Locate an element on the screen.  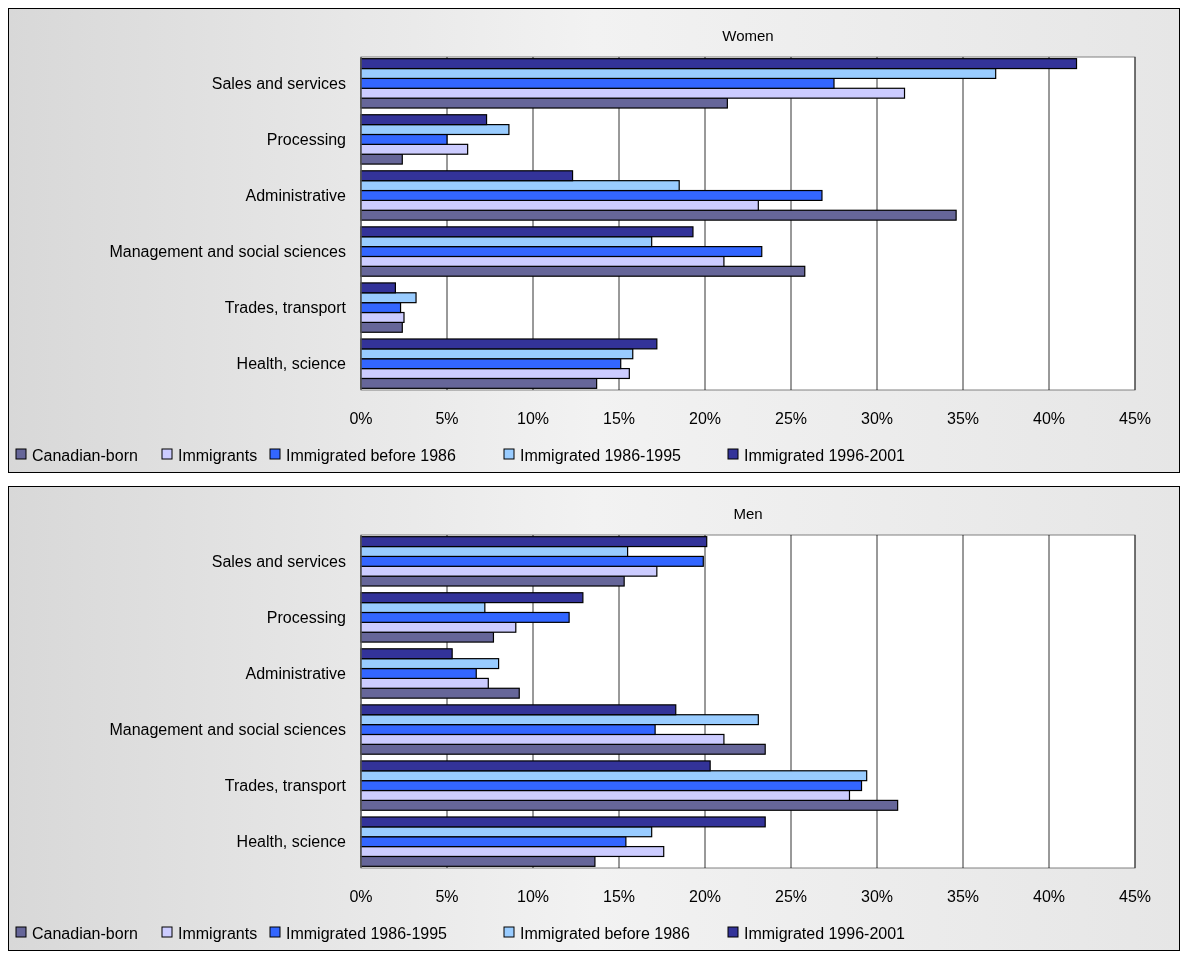
chart-title: Men is located at coordinates (748, 513).